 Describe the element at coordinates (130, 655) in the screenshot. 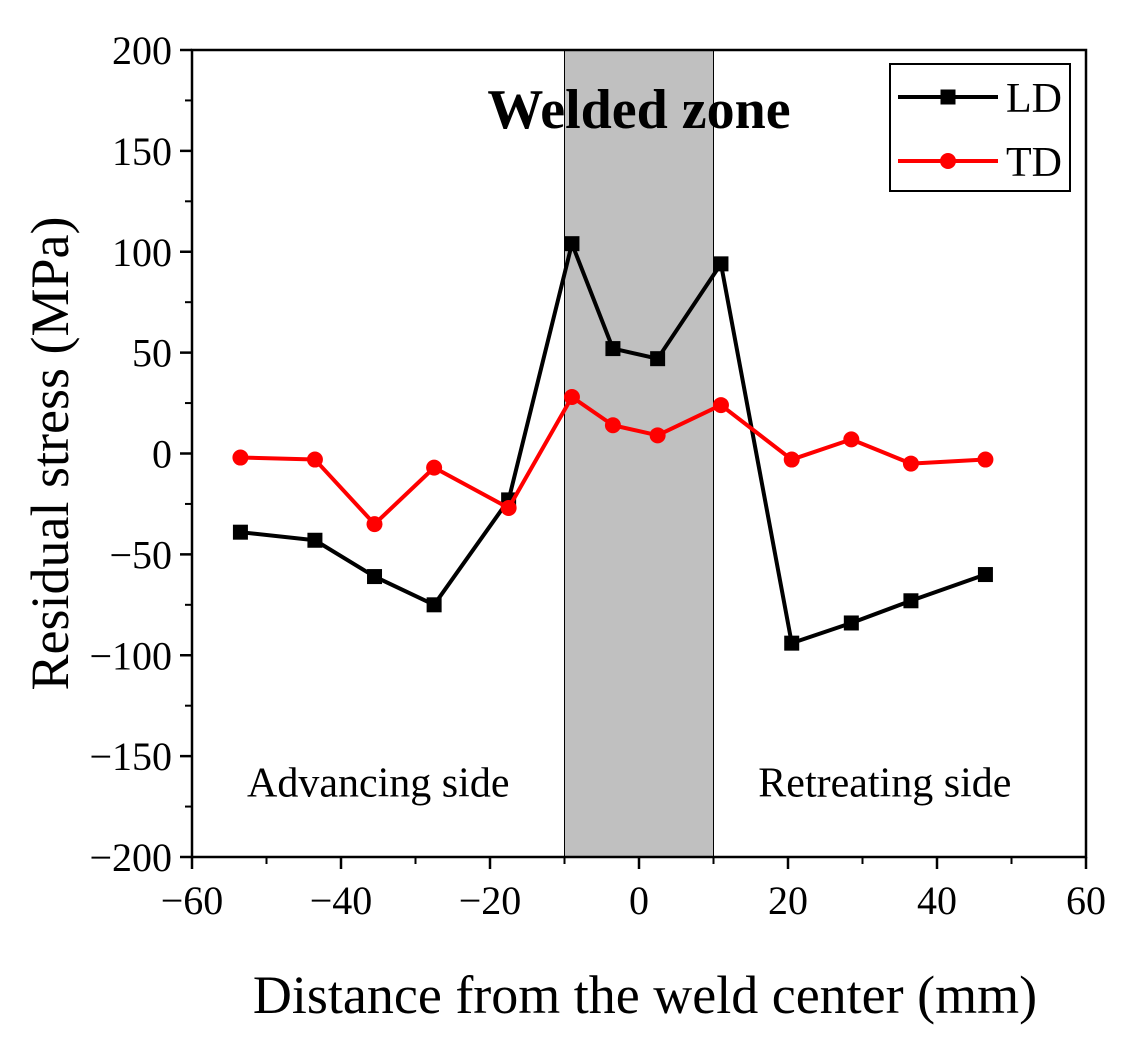

I see `y-tick-label: −100` at that location.